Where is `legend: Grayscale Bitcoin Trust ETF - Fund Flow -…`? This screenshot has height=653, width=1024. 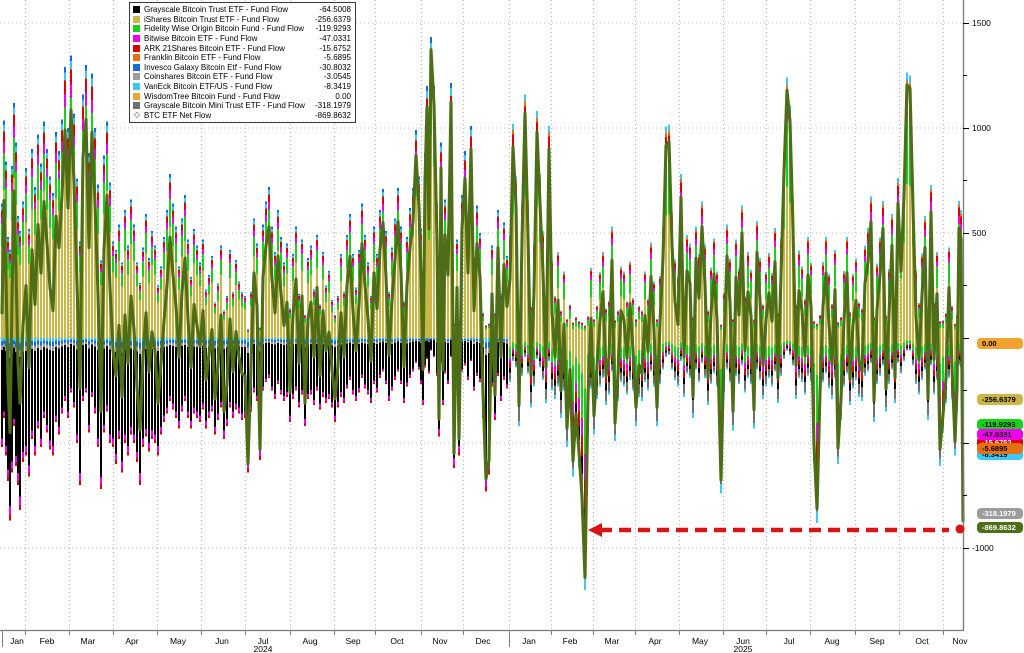 legend: Grayscale Bitcoin Trust ETF - Fund Flow -… is located at coordinates (242, 63).